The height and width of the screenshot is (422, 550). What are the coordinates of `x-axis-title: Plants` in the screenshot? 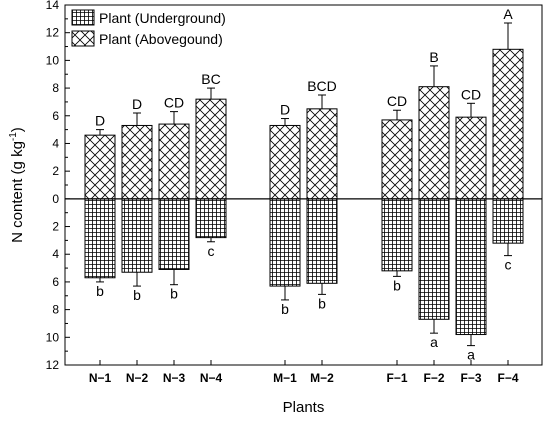 It's located at (304, 407).